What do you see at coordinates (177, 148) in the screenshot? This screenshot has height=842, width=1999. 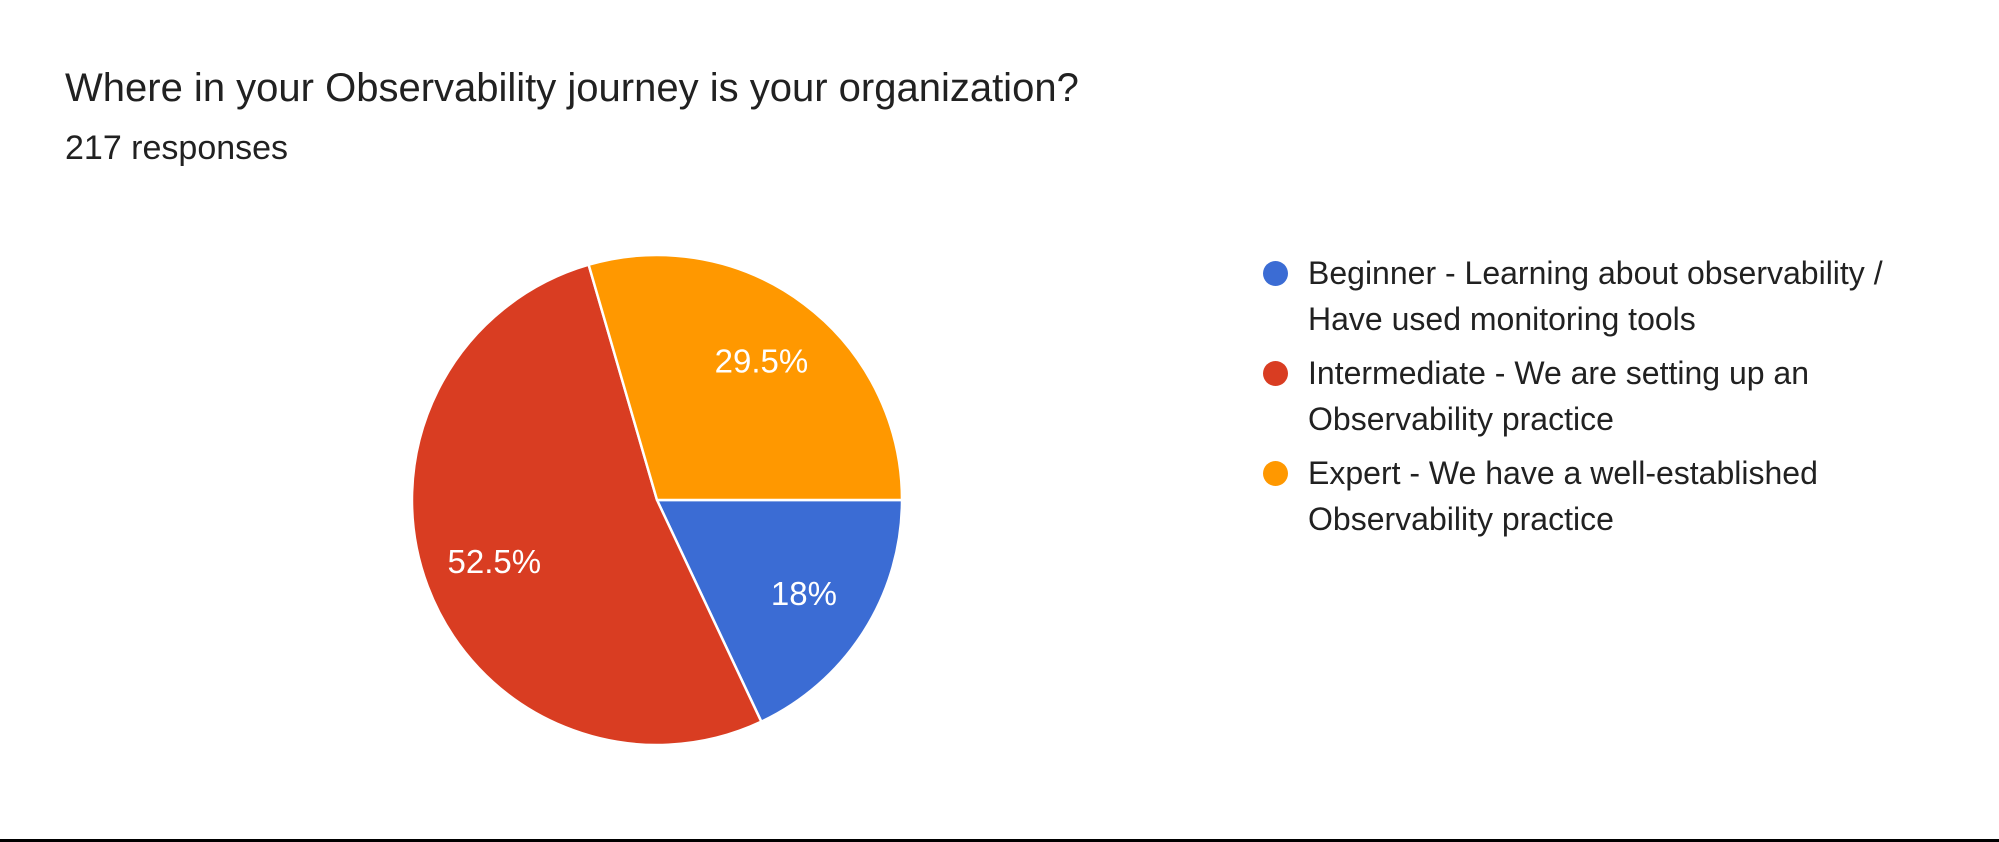 I see `responses-count: 217 responses` at bounding box center [177, 148].